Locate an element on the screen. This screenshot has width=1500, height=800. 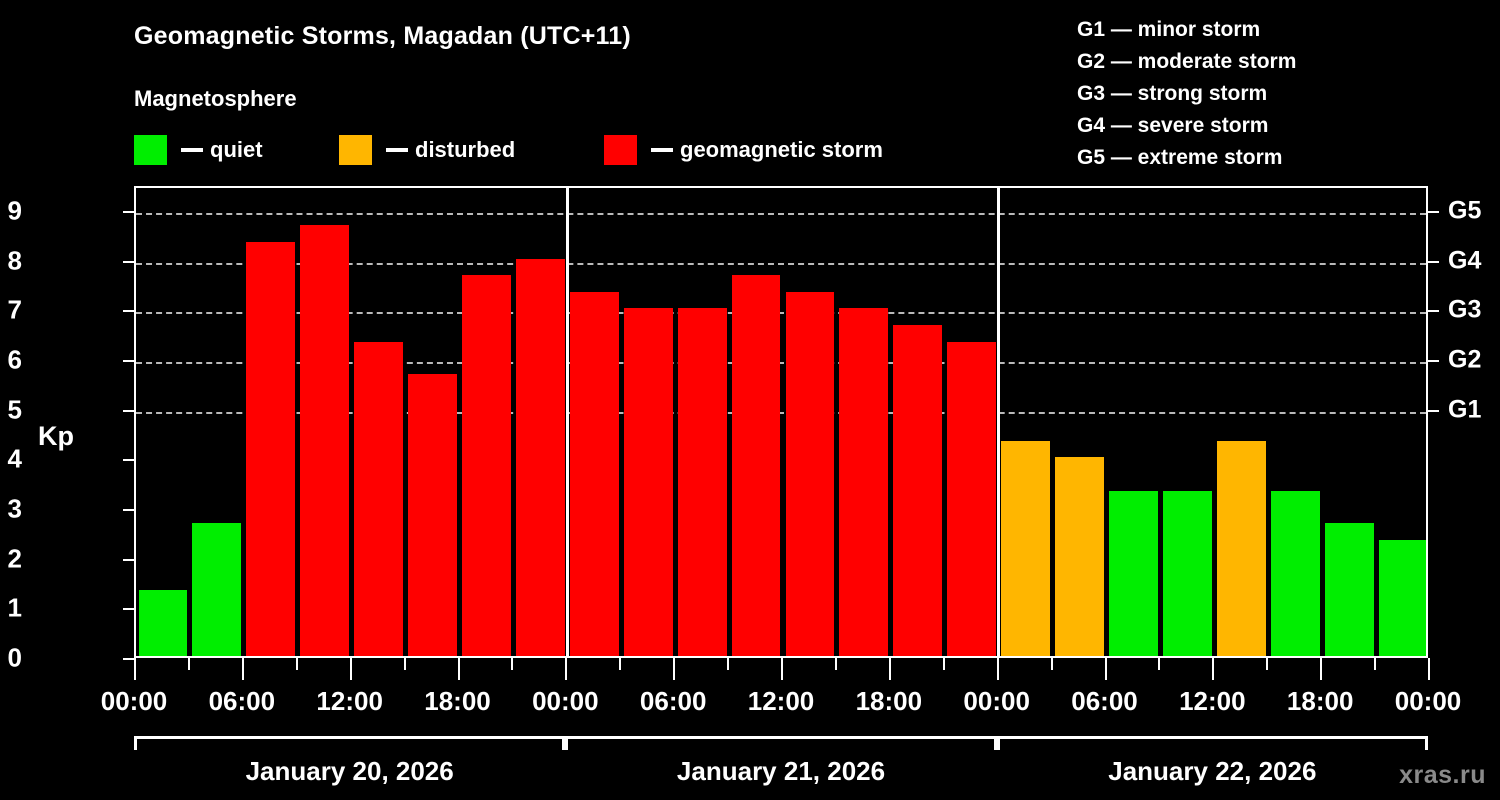
x-tick-label-1: 06:00 is located at coordinates (242, 701).